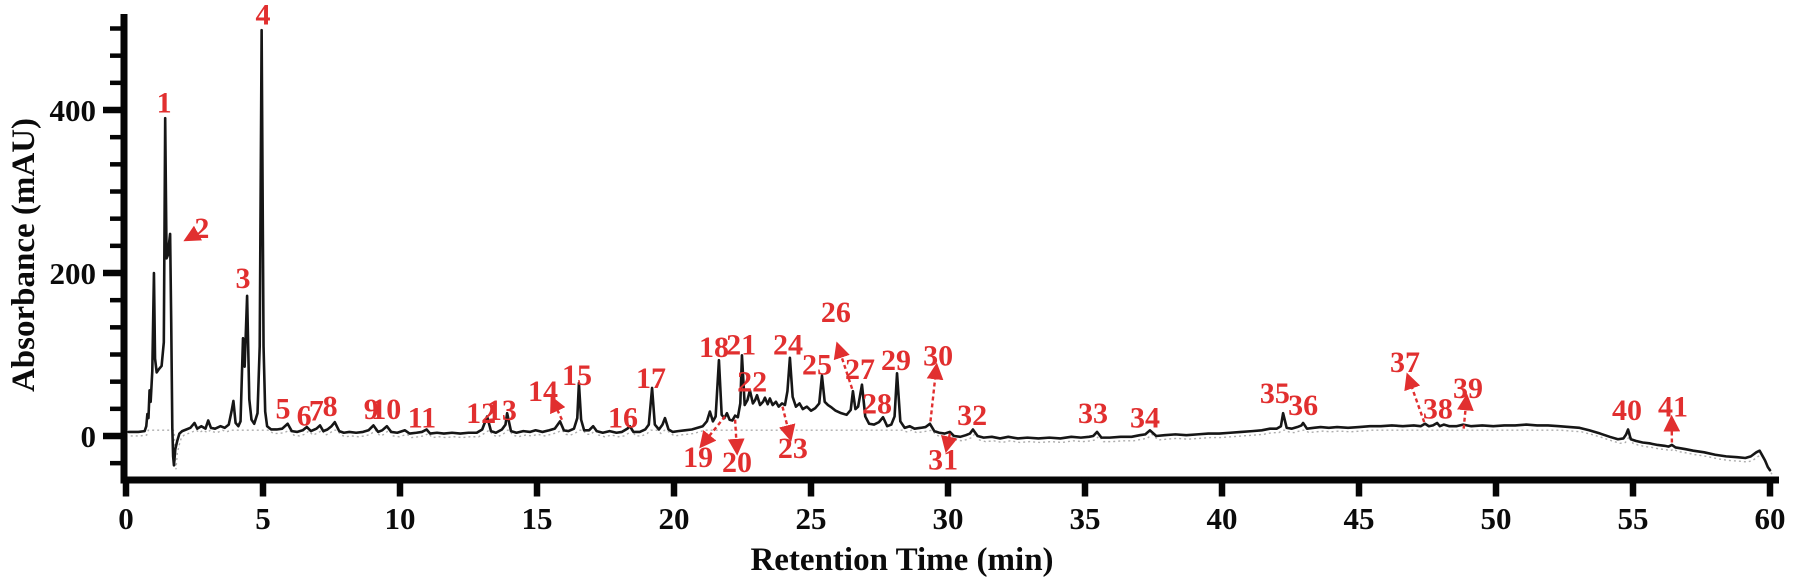 The width and height of the screenshot is (1795, 585). What do you see at coordinates (422, 417) in the screenshot?
I see `peak-label-11: 11` at bounding box center [422, 417].